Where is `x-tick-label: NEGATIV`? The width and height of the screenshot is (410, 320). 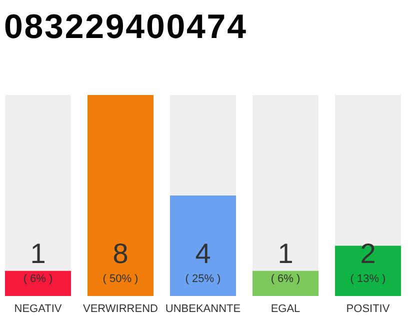
x-tick-label: NEGATIV is located at coordinates (38, 309).